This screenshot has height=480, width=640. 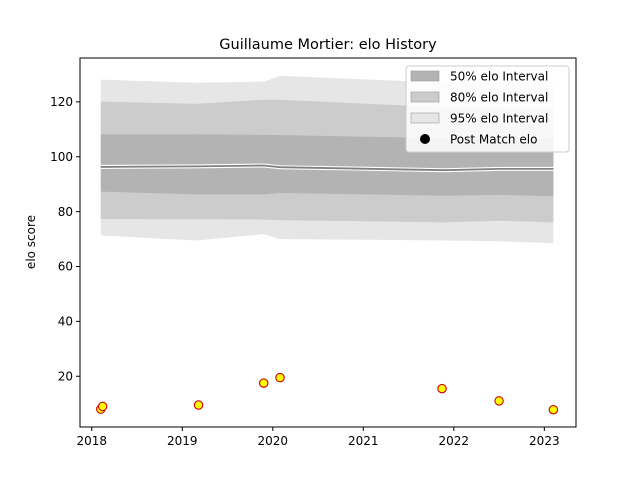 What do you see at coordinates (273, 441) in the screenshot?
I see `x-tick-label: 2020` at bounding box center [273, 441].